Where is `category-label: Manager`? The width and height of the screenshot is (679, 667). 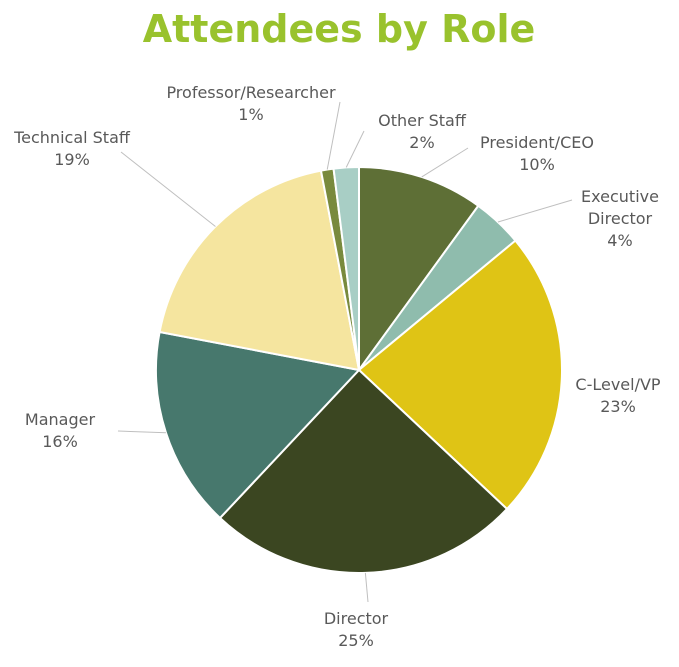
category-label: Manager is located at coordinates (60, 419).